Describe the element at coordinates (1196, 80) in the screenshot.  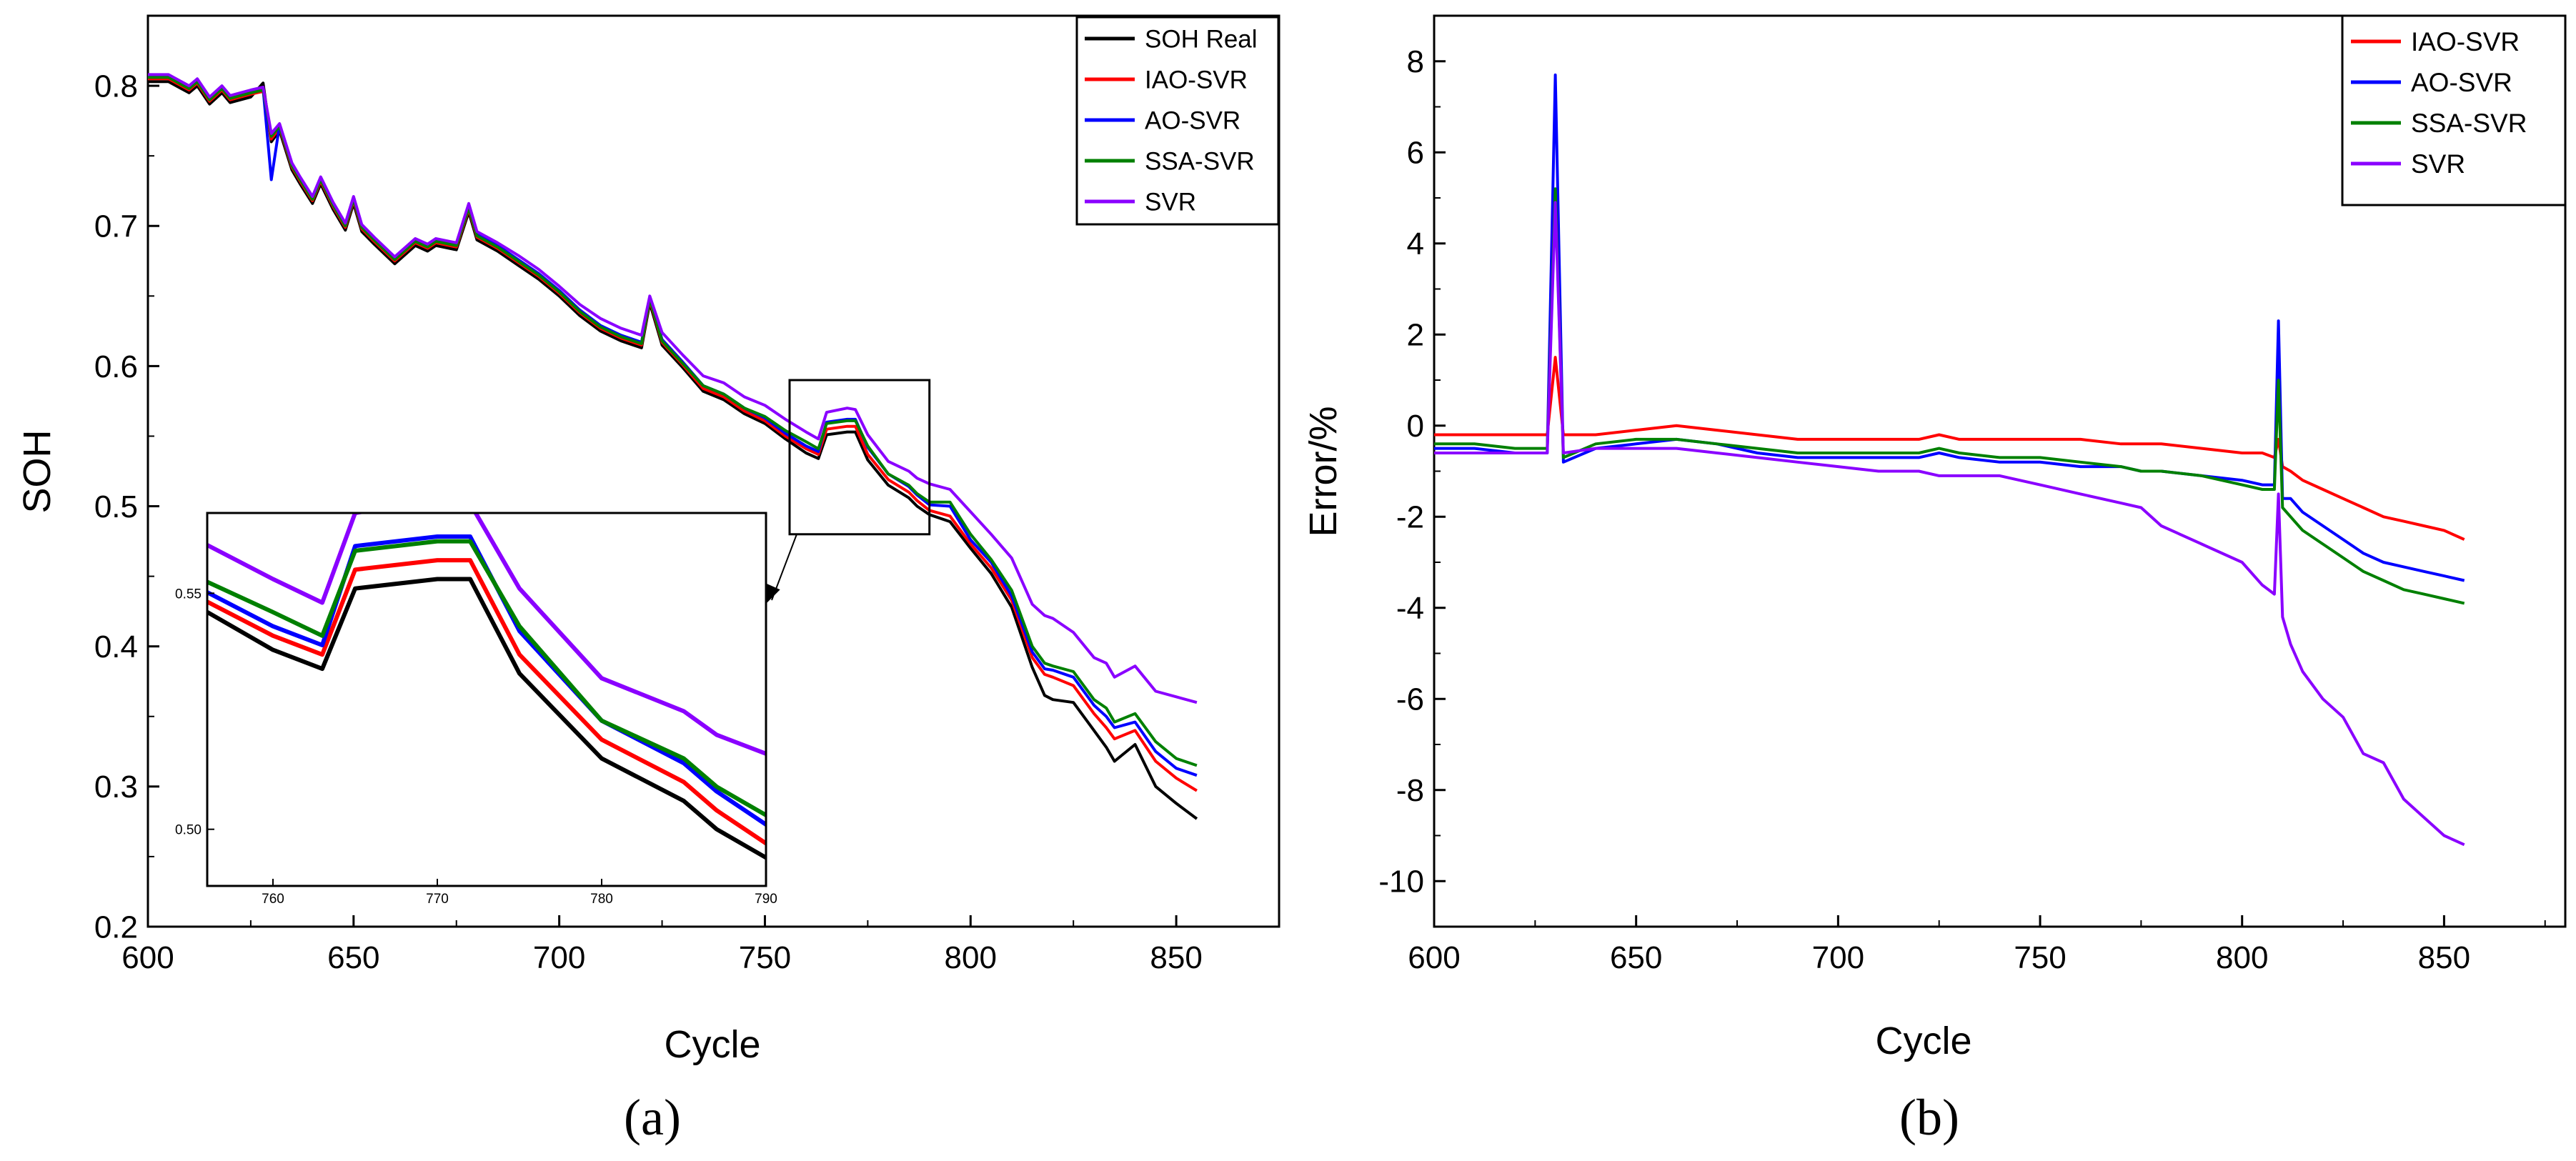
I see `soh-legend-label-iao-svr: IAO-SVR` at that location.